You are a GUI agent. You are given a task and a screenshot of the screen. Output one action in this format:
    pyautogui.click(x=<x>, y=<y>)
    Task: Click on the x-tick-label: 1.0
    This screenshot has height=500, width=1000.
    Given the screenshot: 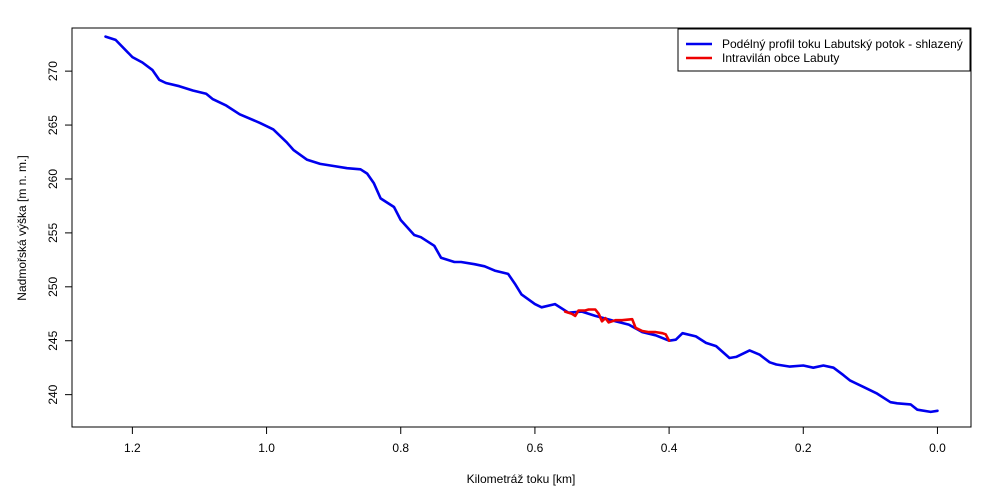 What is the action you would take?
    pyautogui.click(x=266, y=448)
    